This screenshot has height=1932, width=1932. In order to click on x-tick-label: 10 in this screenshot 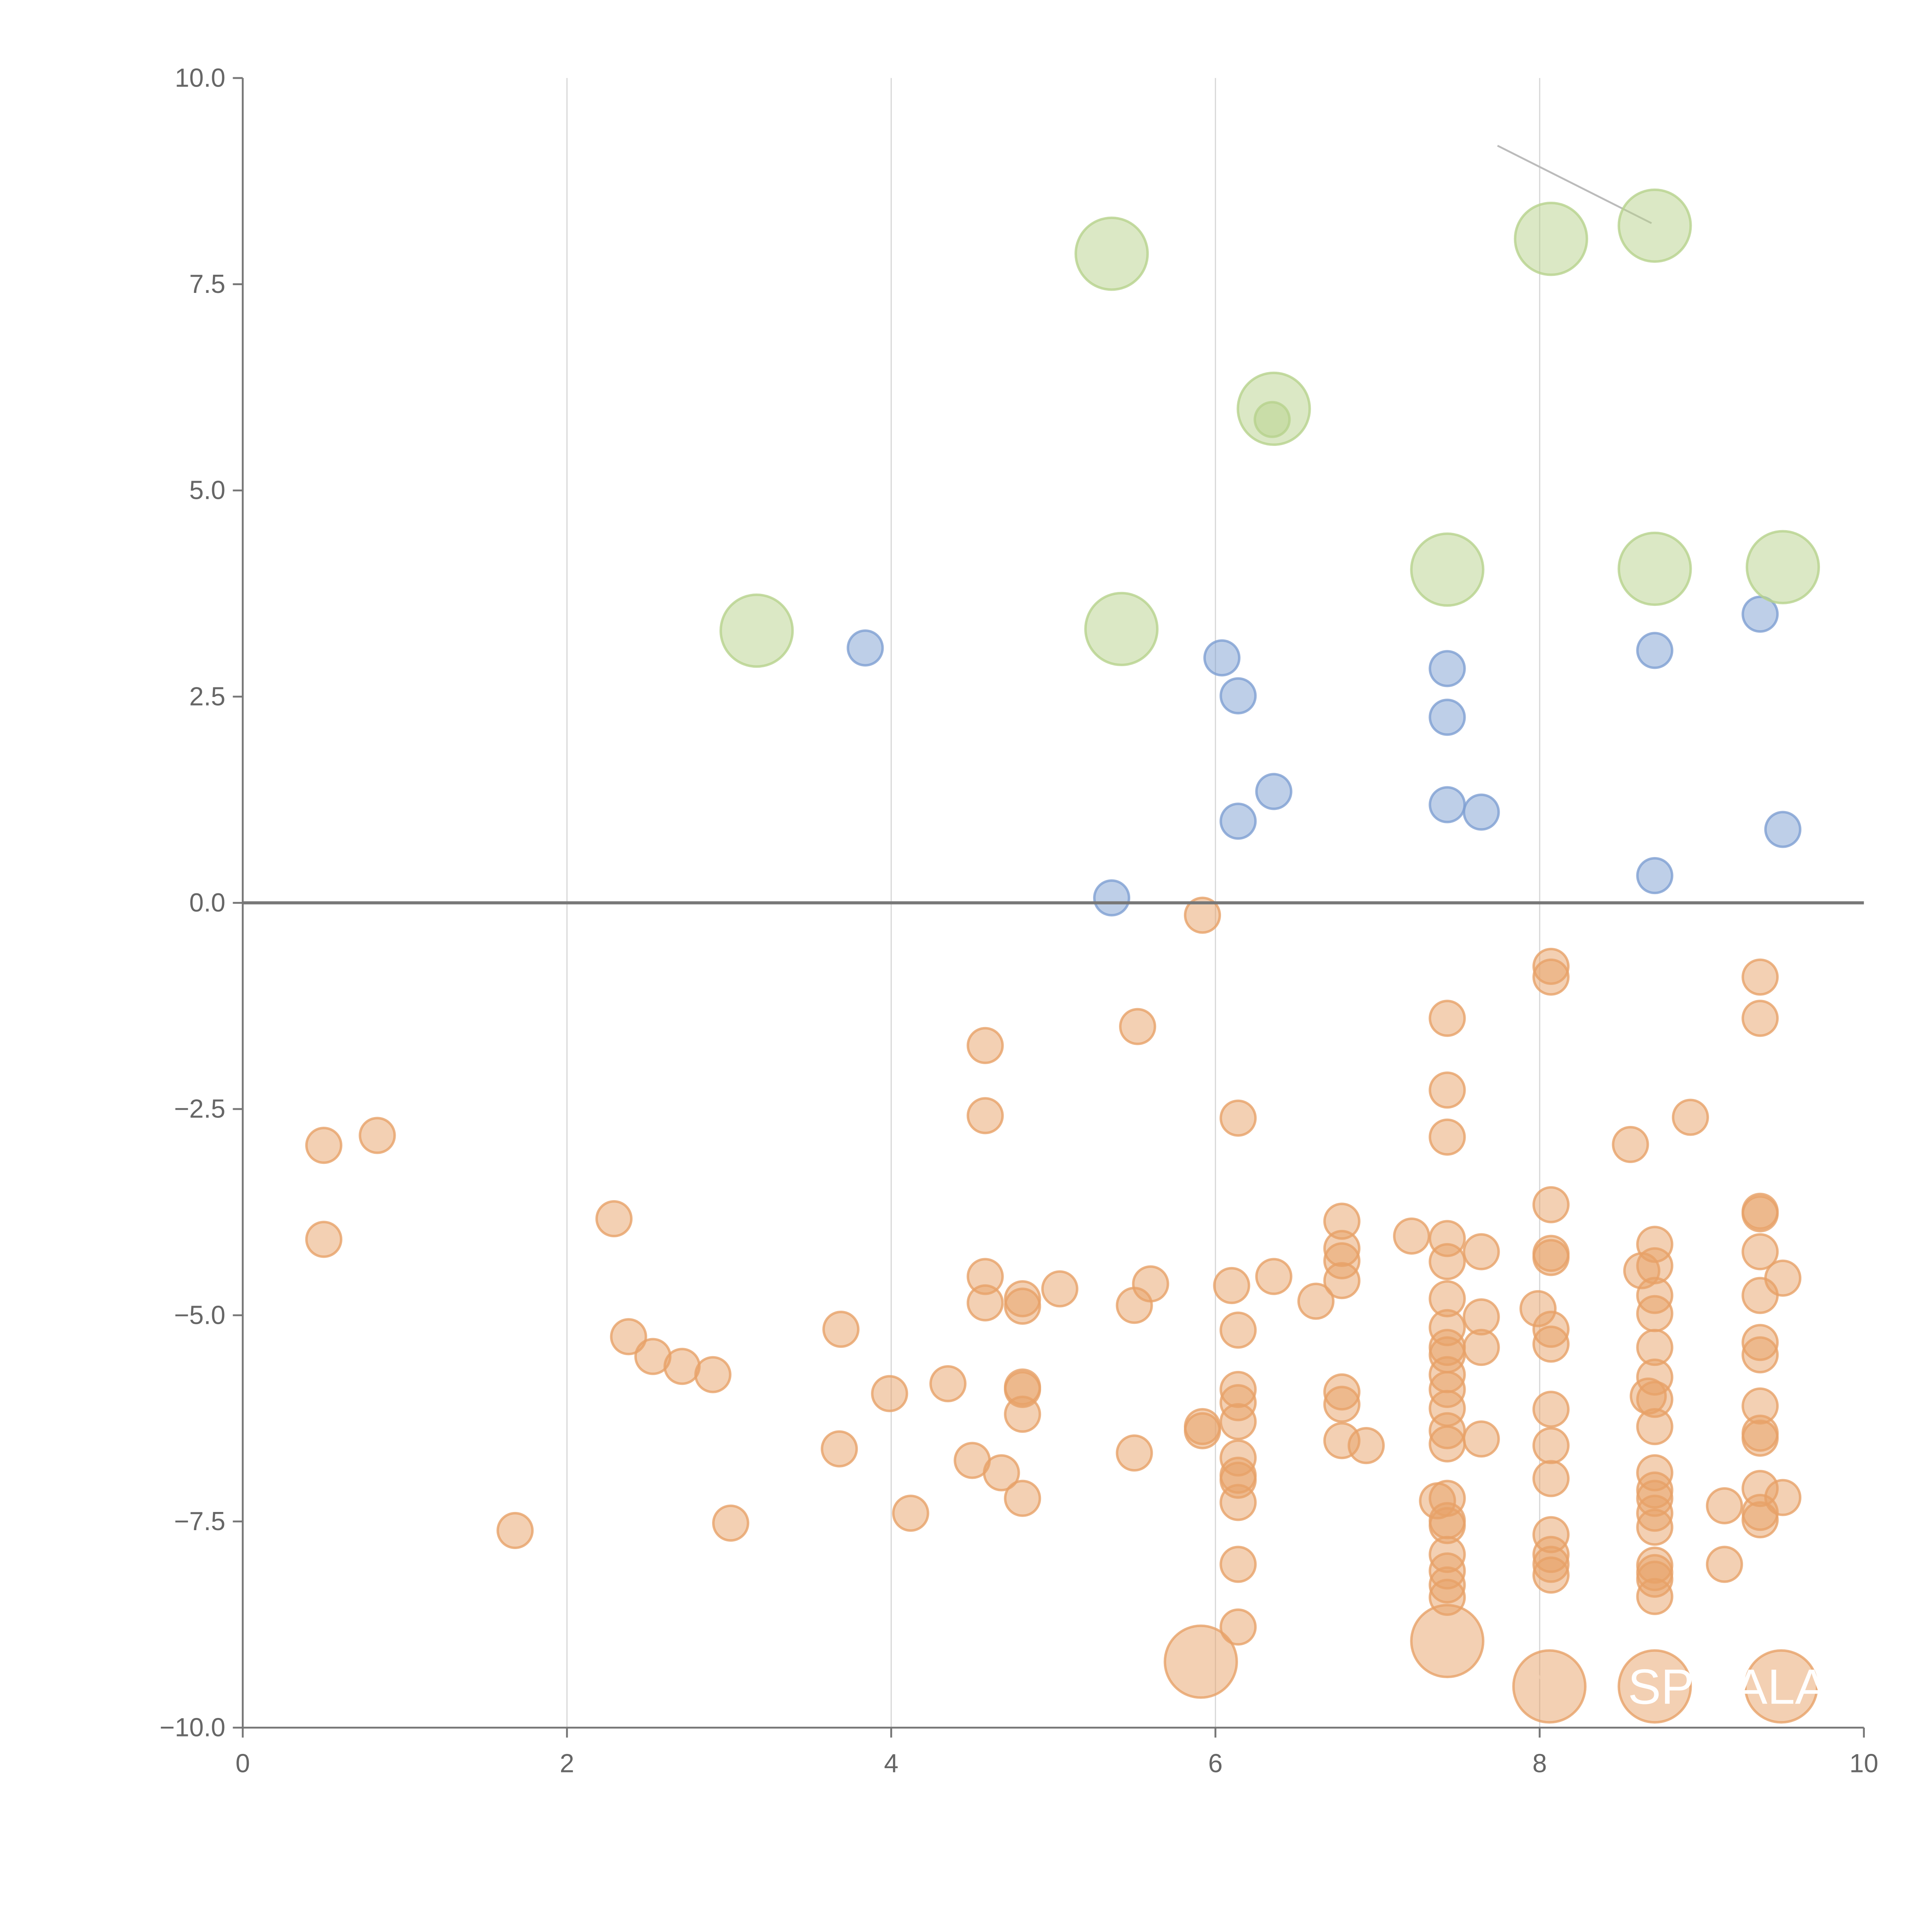, I will do `click(1864, 1764)`.